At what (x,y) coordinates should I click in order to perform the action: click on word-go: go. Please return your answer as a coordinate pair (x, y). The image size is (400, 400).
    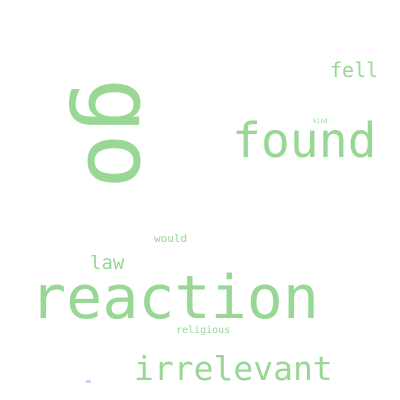
    Looking at the image, I should click on (120, 133).